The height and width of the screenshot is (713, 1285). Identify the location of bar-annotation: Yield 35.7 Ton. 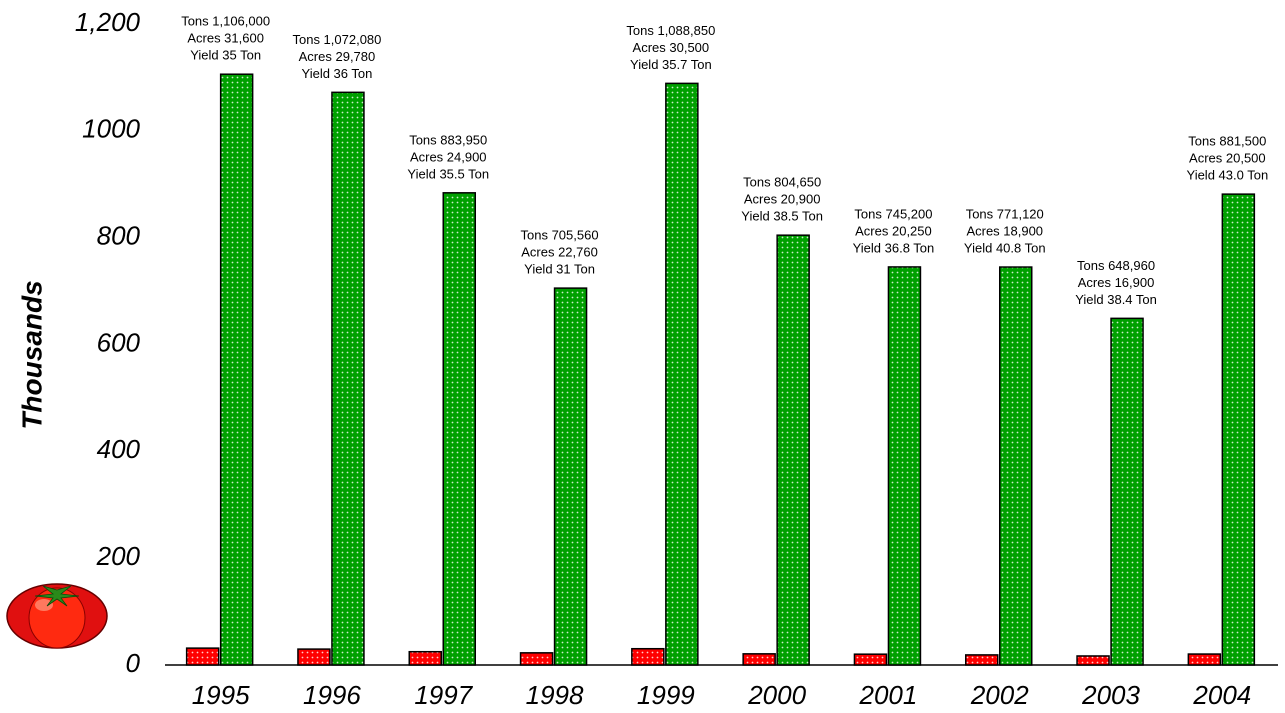
(671, 64).